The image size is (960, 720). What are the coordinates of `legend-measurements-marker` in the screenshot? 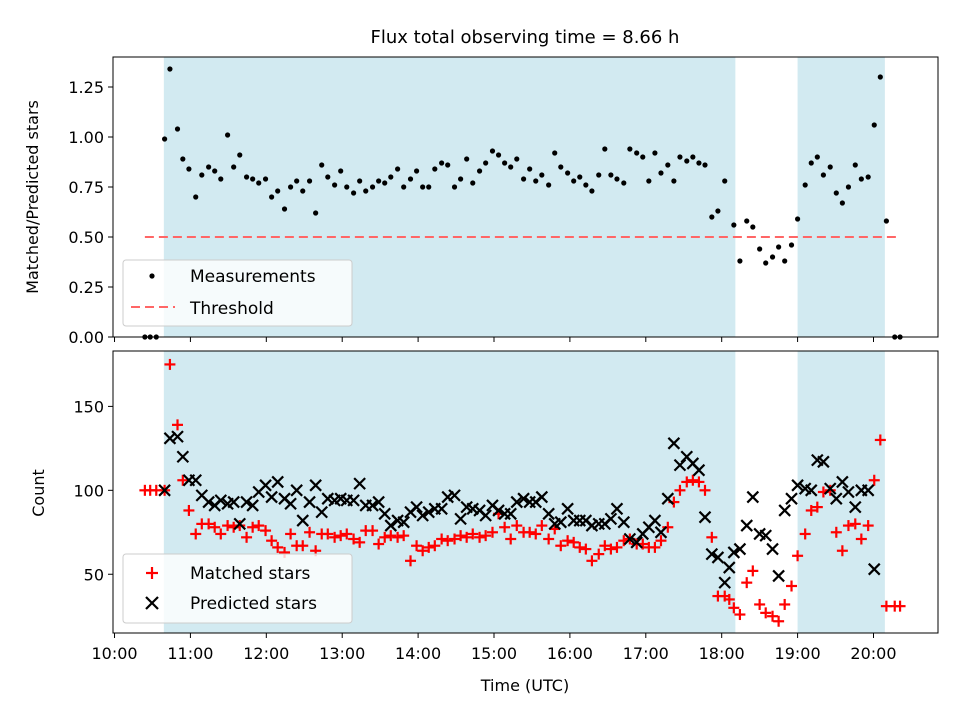 It's located at (152, 276).